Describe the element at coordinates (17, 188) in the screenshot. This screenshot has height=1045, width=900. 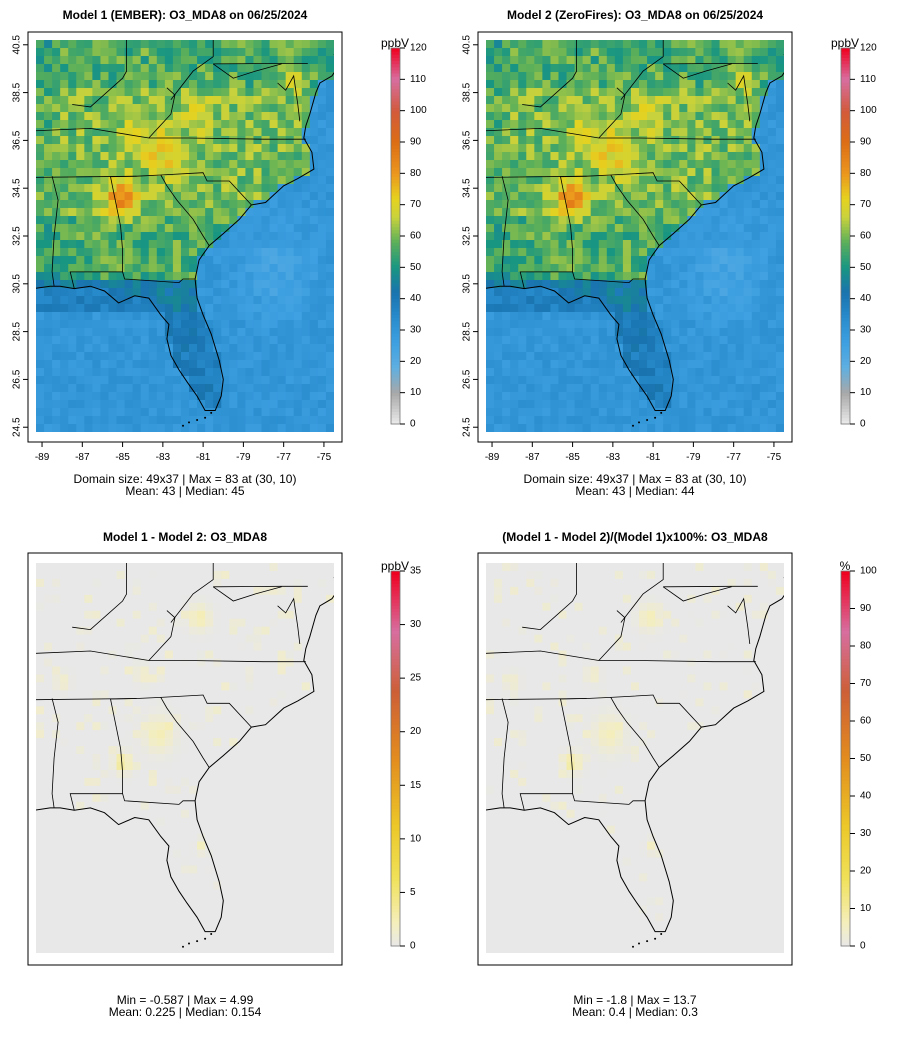
I see `y-tick-label: 34.5` at that location.